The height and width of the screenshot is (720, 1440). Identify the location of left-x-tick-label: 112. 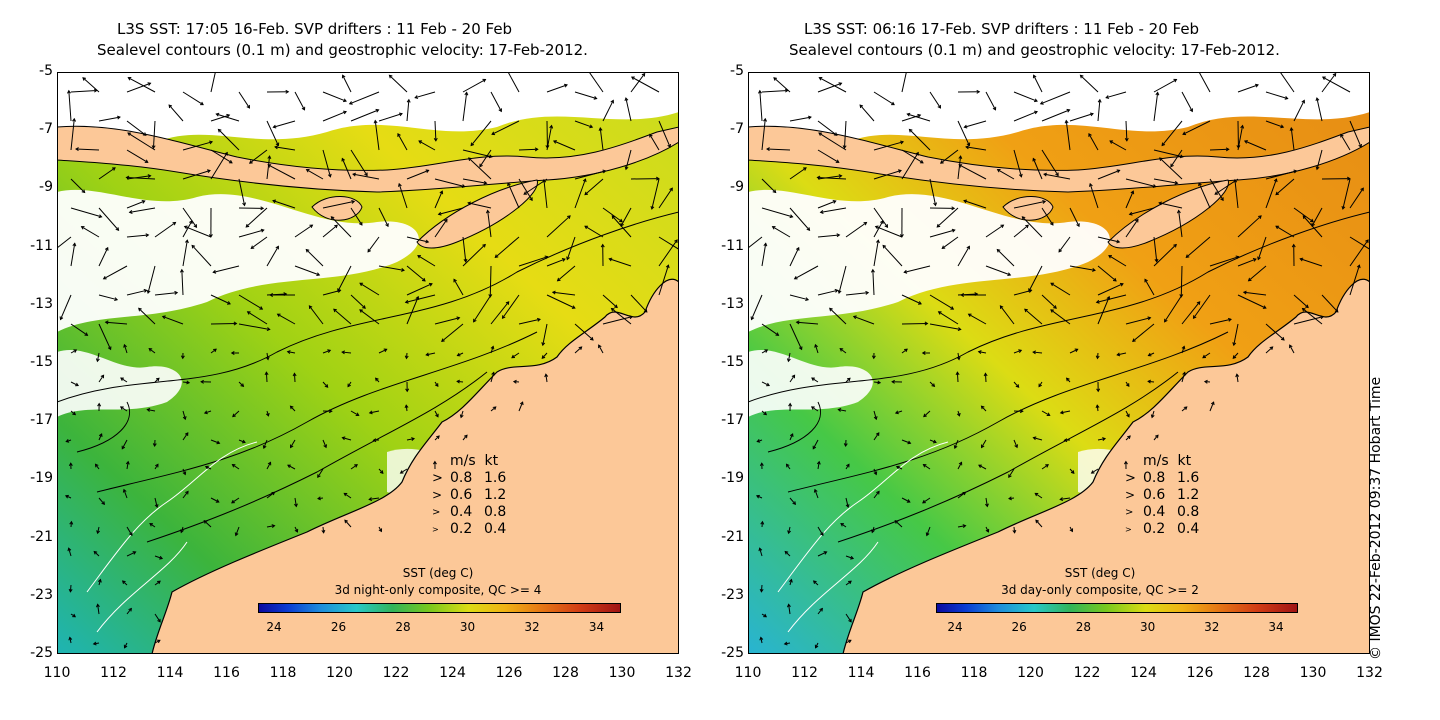
(113, 673).